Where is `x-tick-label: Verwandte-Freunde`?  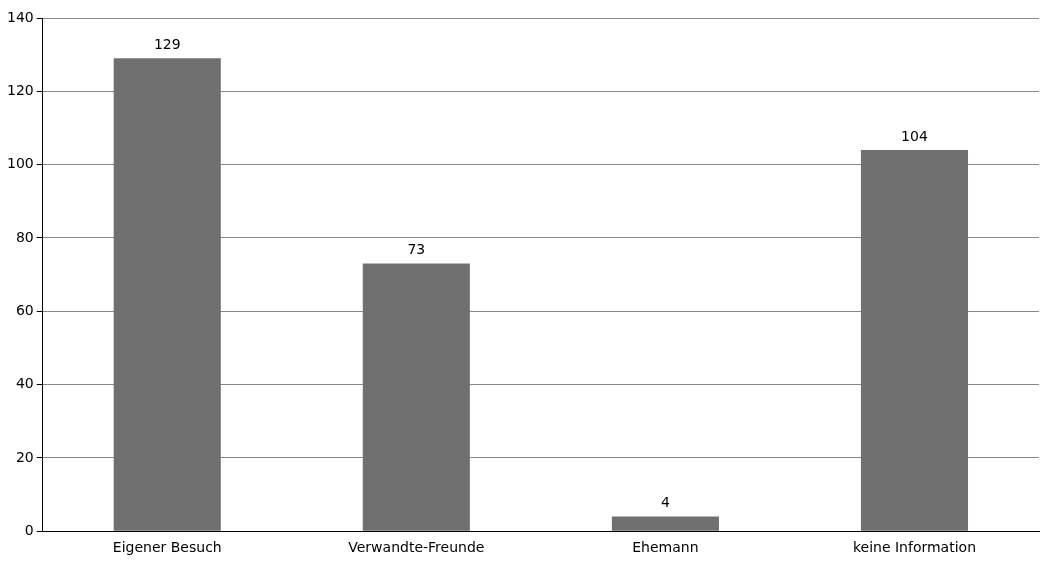
x-tick-label: Verwandte-Freunde is located at coordinates (416, 547).